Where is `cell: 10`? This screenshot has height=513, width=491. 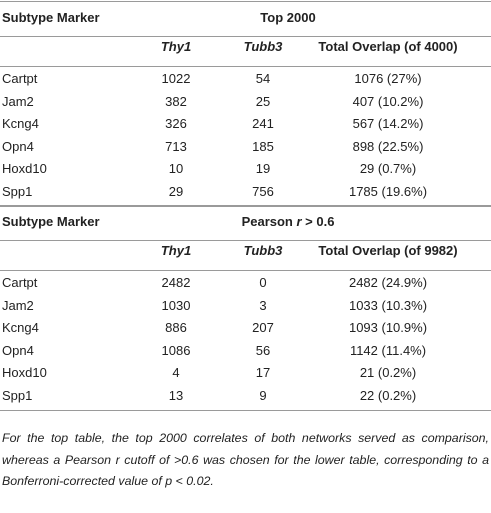
cell: 10 is located at coordinates (176, 169).